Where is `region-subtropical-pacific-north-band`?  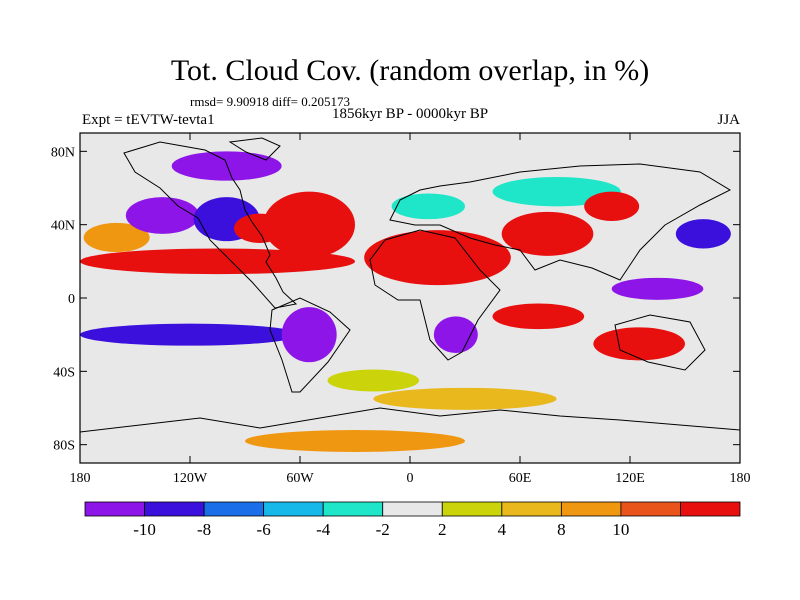 region-subtropical-pacific-north-band is located at coordinates (217, 261).